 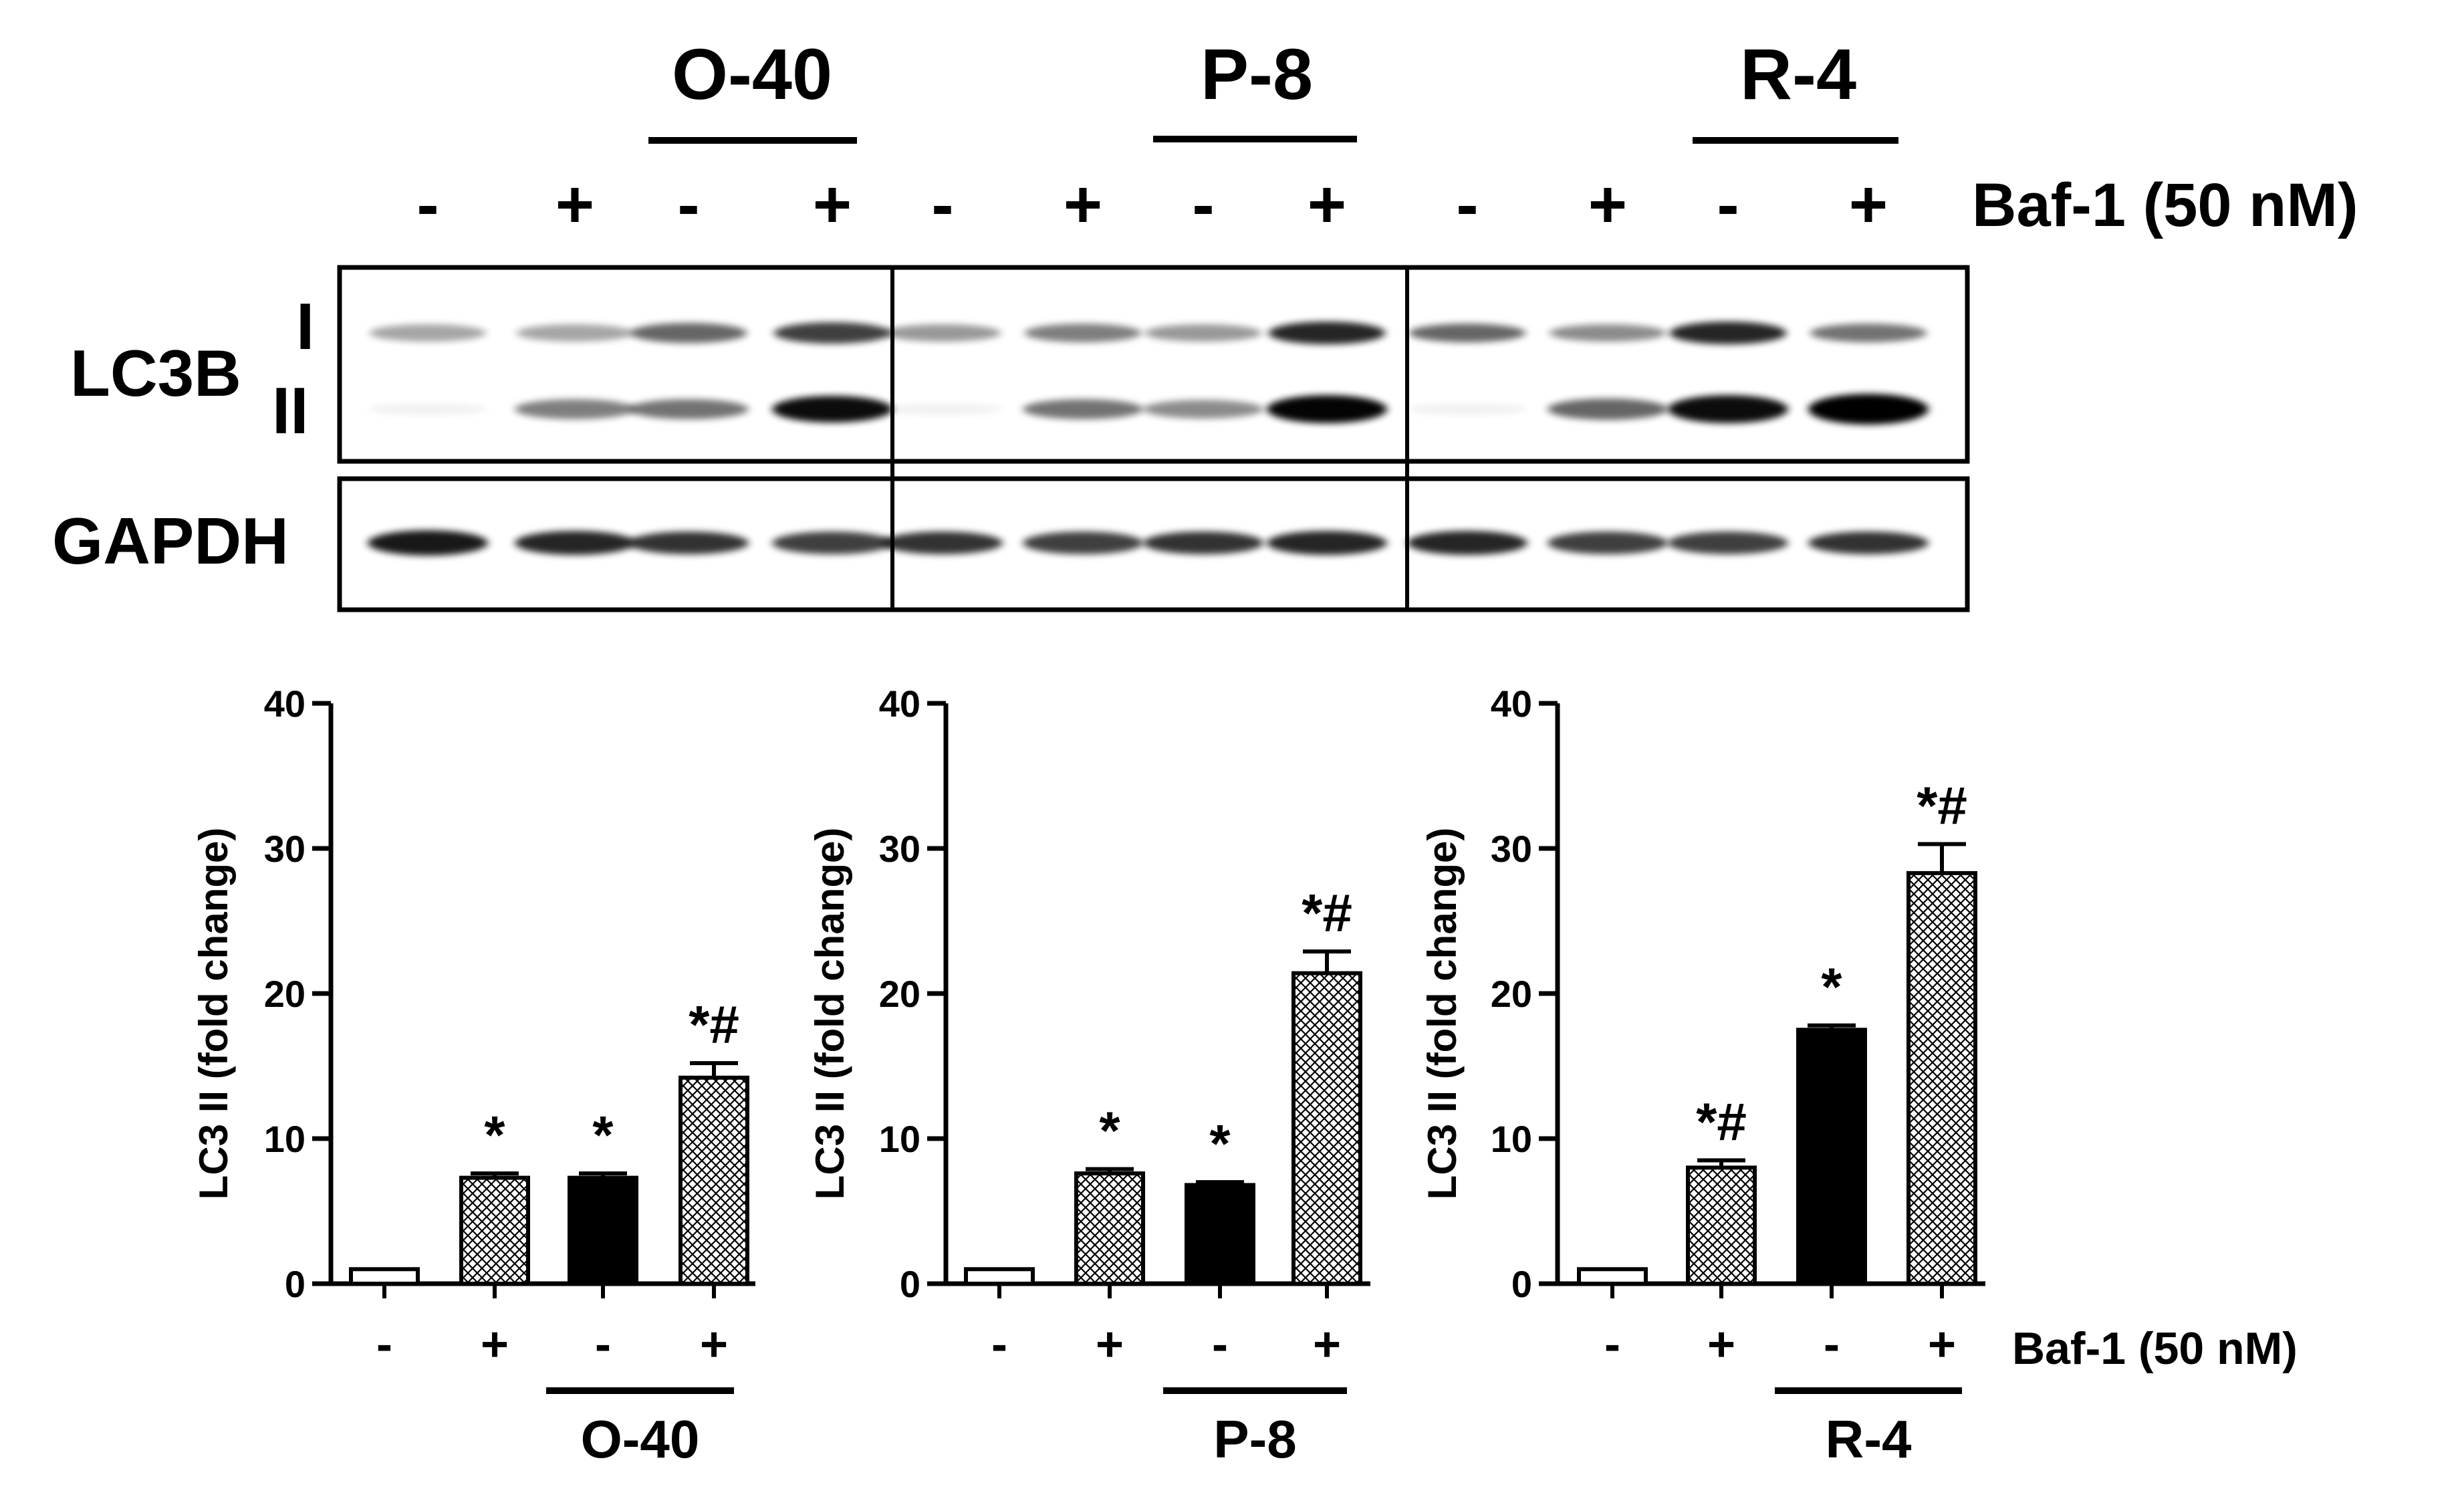 I want to click on group-label: P-8, so click(x=1255, y=1439).